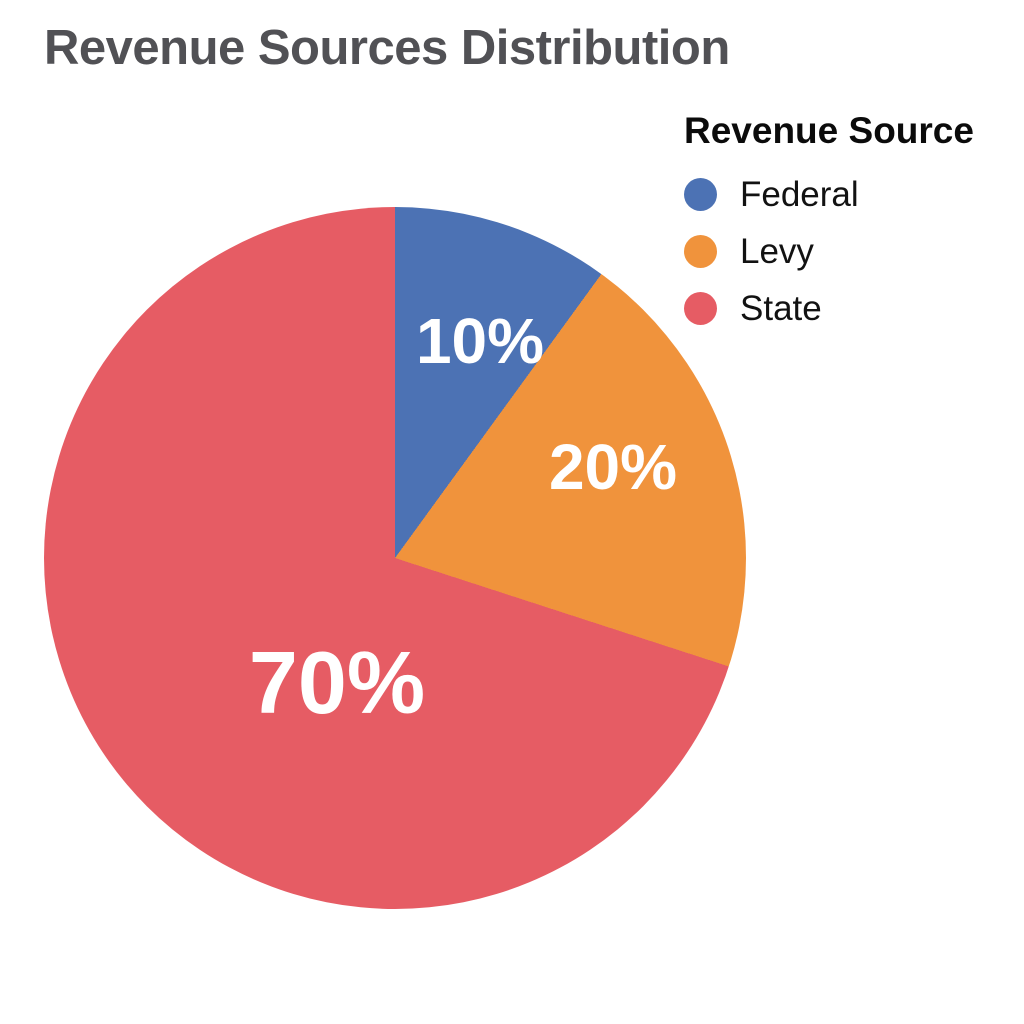  Describe the element at coordinates (829, 251) in the screenshot. I see `legend-item-levy: Levy` at that location.